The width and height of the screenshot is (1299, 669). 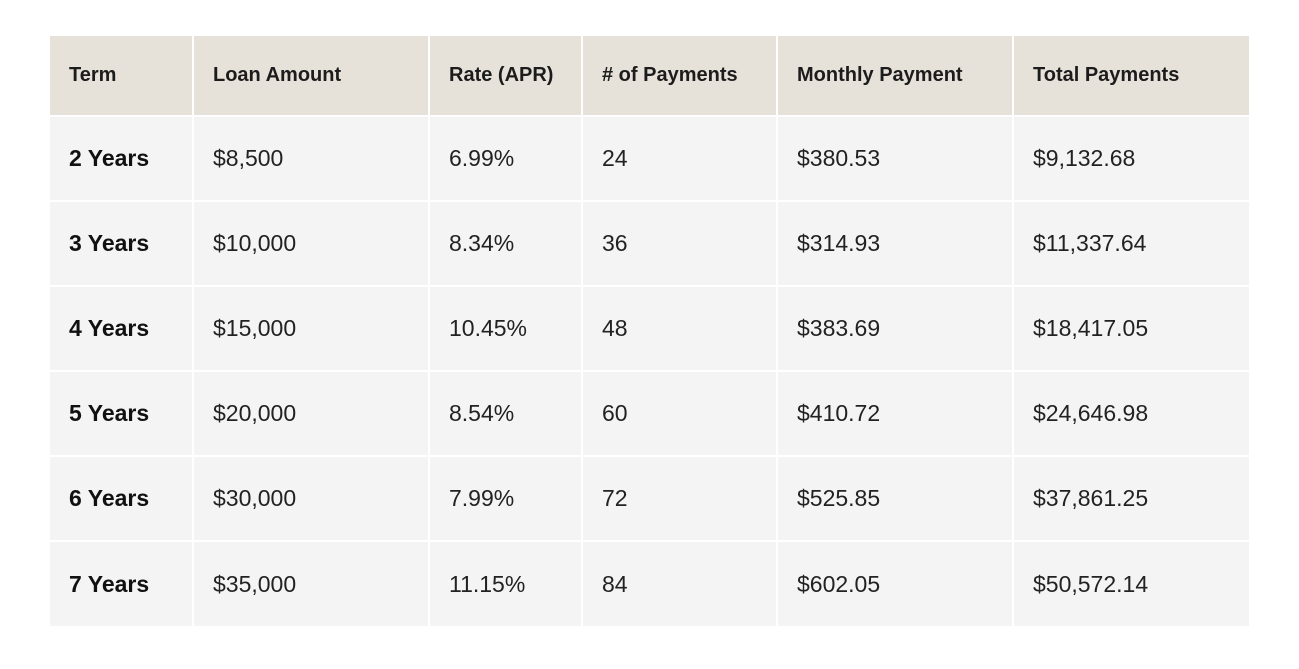 I want to click on header-number-of-payments: # of Payments, so click(x=679, y=76).